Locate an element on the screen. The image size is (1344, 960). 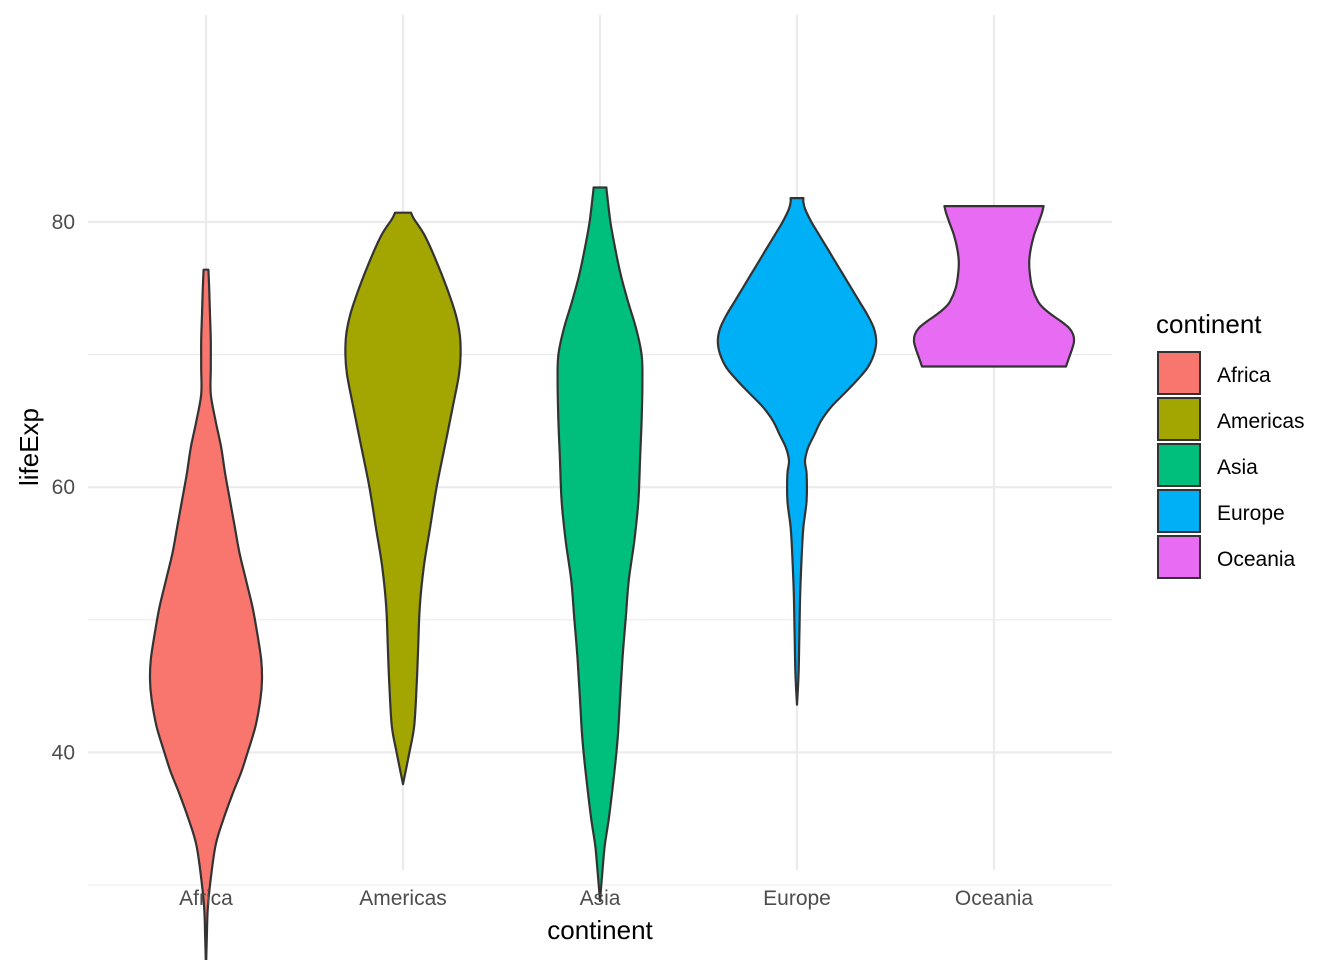
y-axis-title: lifeExp is located at coordinates (29, 447).